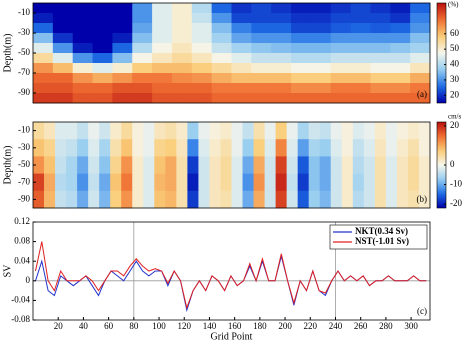  I want to click on y-tick-label: -10, so click(24, 130).